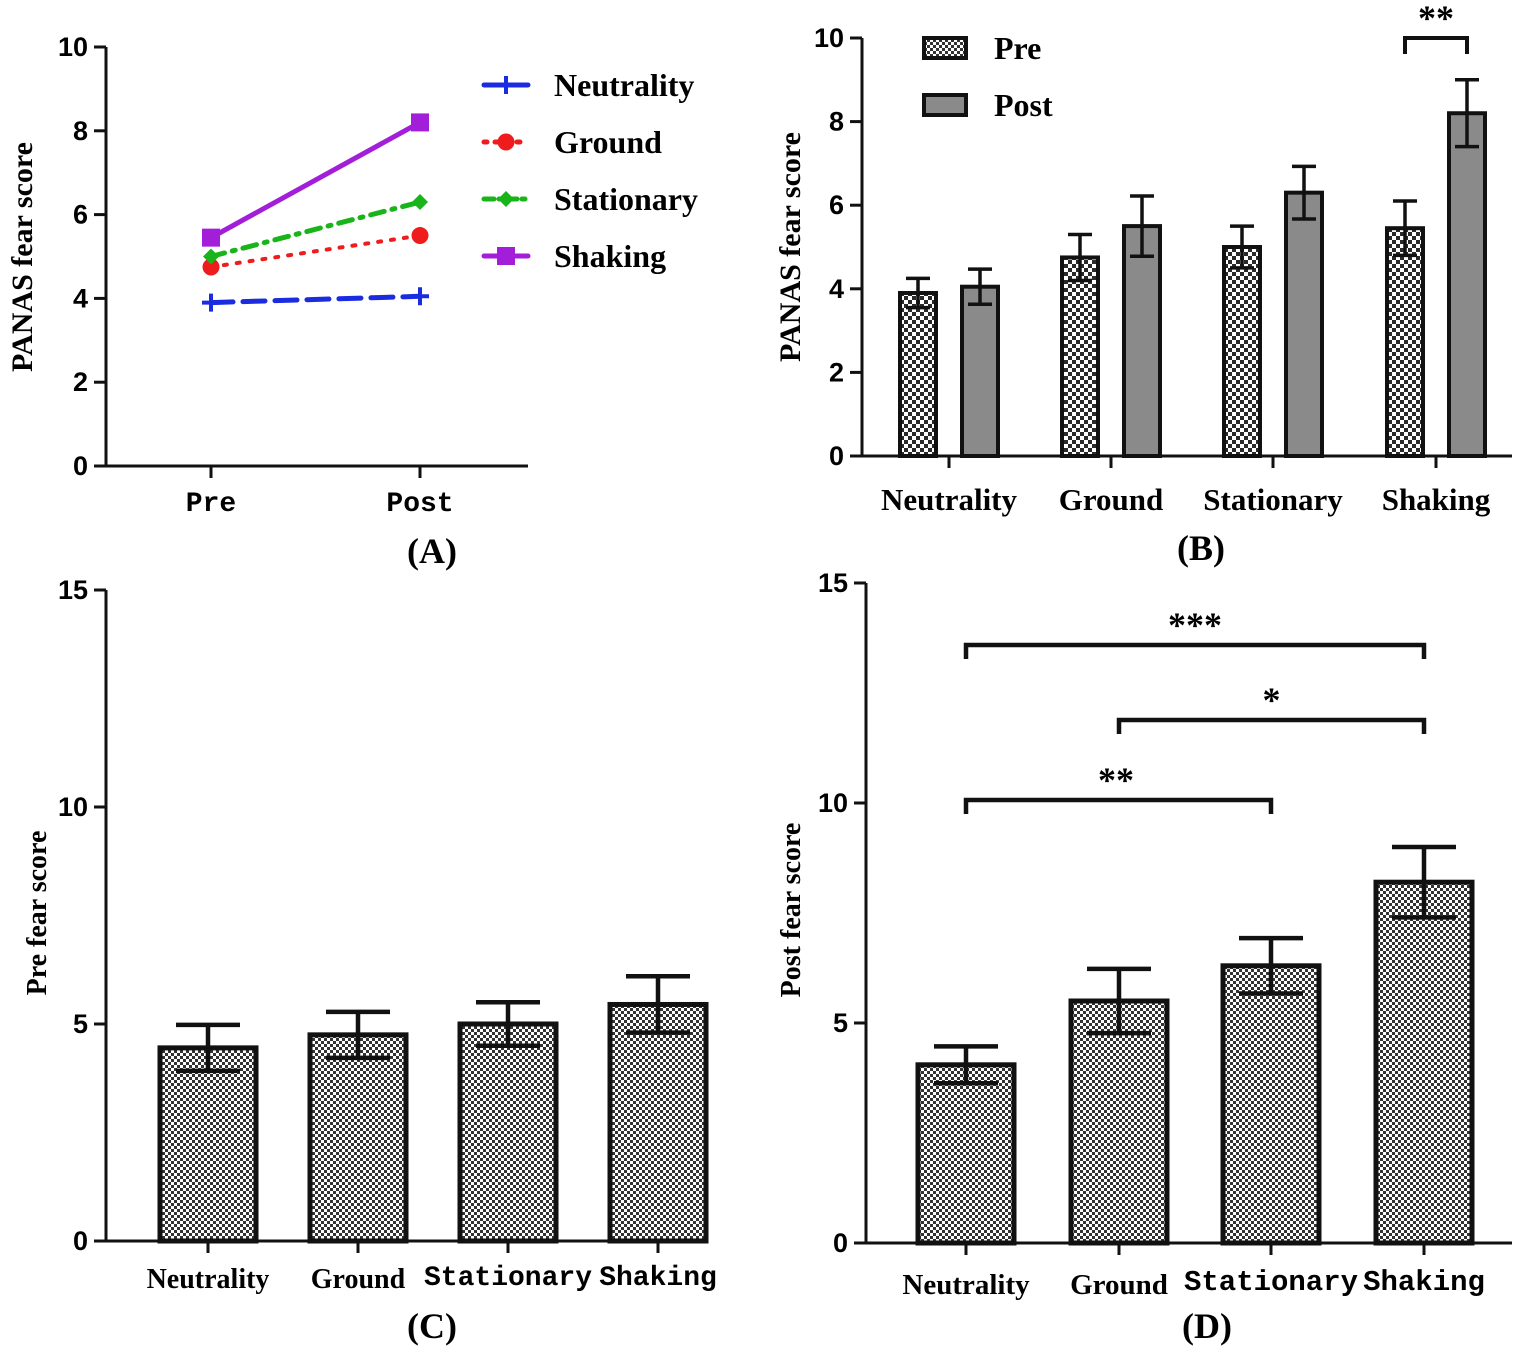  Describe the element at coordinates (80, 1024) in the screenshot. I see `y-tick-label: 5` at that location.